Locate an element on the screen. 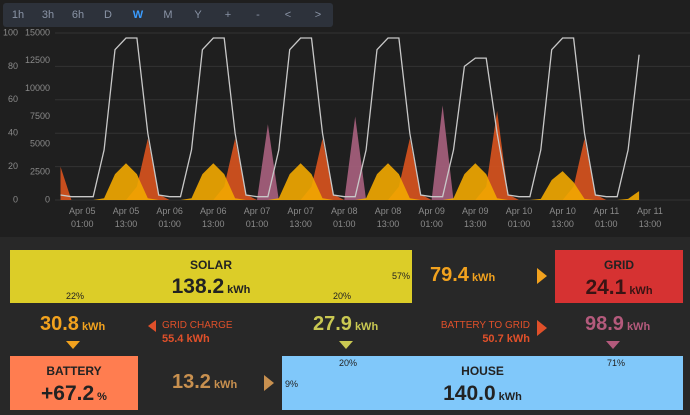 The image size is (690, 415). grid-block: GRID 24.1 kWh is located at coordinates (619, 276).